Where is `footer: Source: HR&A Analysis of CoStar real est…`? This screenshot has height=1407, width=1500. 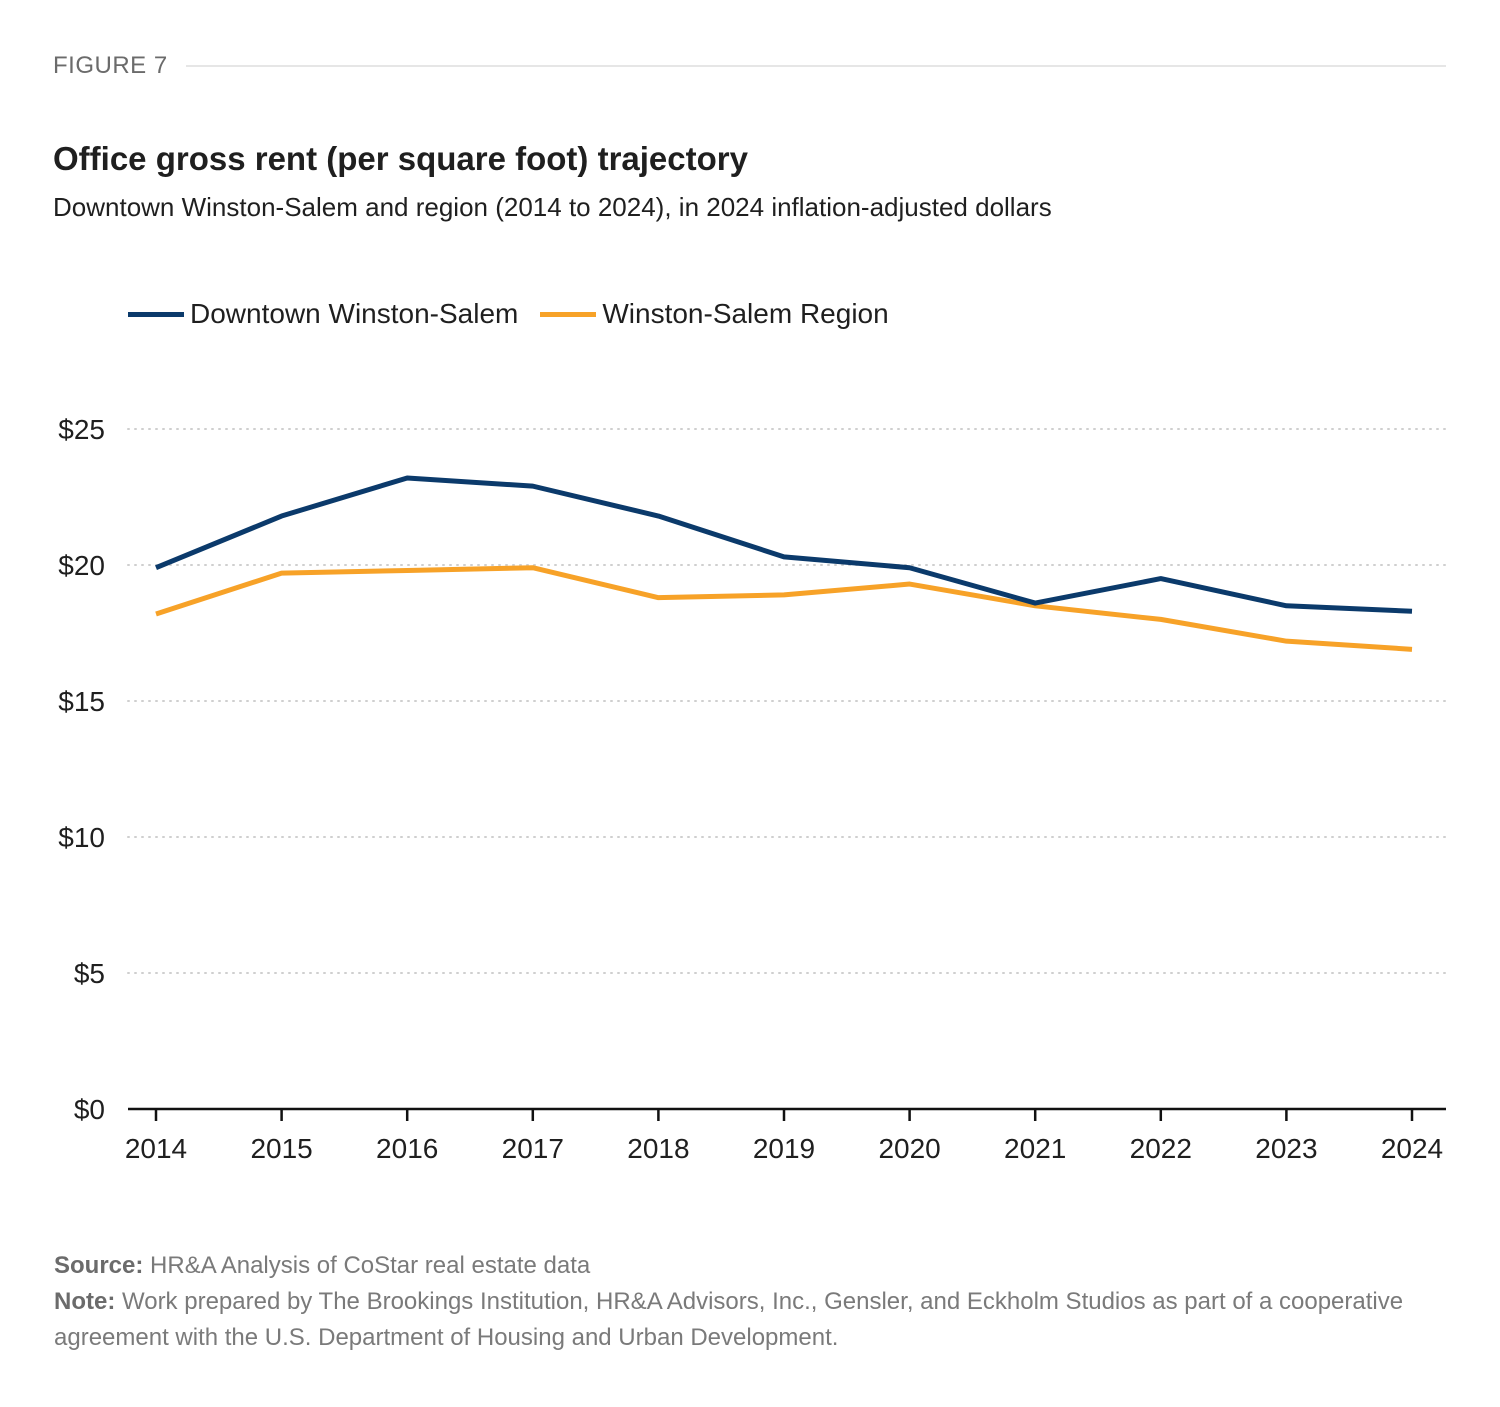
footer: Source: HR&A Analysis of CoStar real est… is located at coordinates (754, 1302).